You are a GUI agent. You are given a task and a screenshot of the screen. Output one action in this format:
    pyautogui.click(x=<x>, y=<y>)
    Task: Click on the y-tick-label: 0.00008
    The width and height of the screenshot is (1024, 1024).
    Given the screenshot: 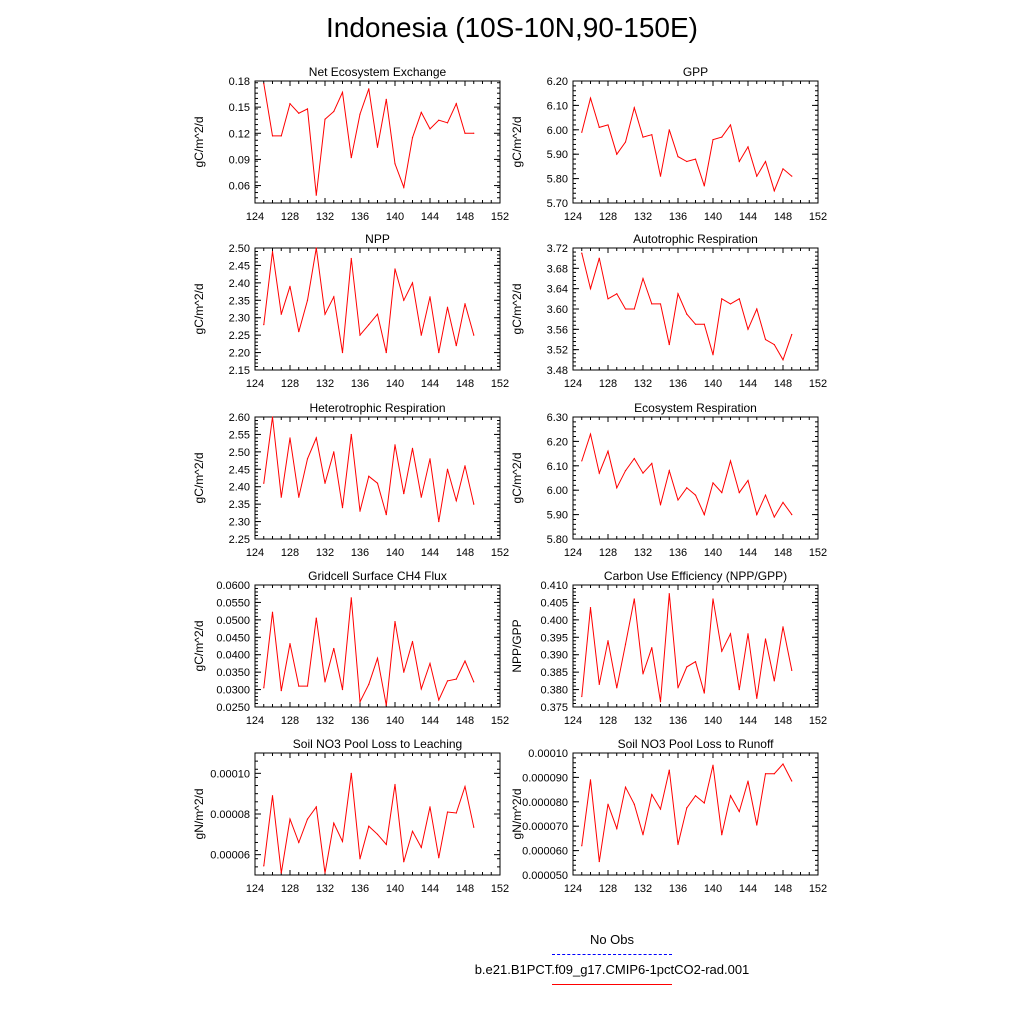 What is the action you would take?
    pyautogui.click(x=230, y=815)
    